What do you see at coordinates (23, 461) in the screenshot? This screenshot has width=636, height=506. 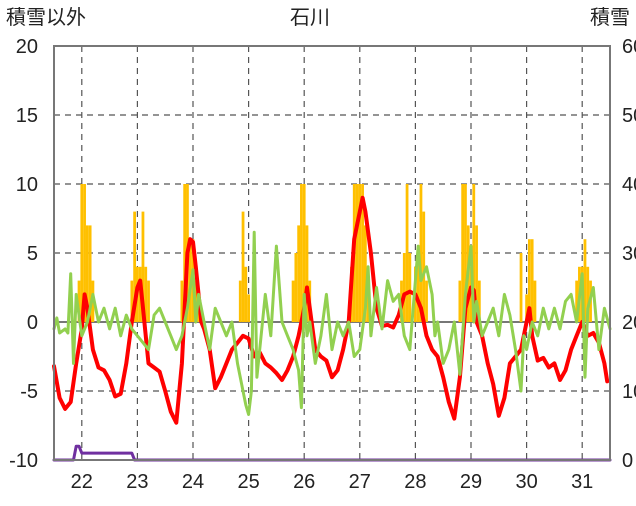 I see `y-left-tick-label: -10` at bounding box center [23, 461].